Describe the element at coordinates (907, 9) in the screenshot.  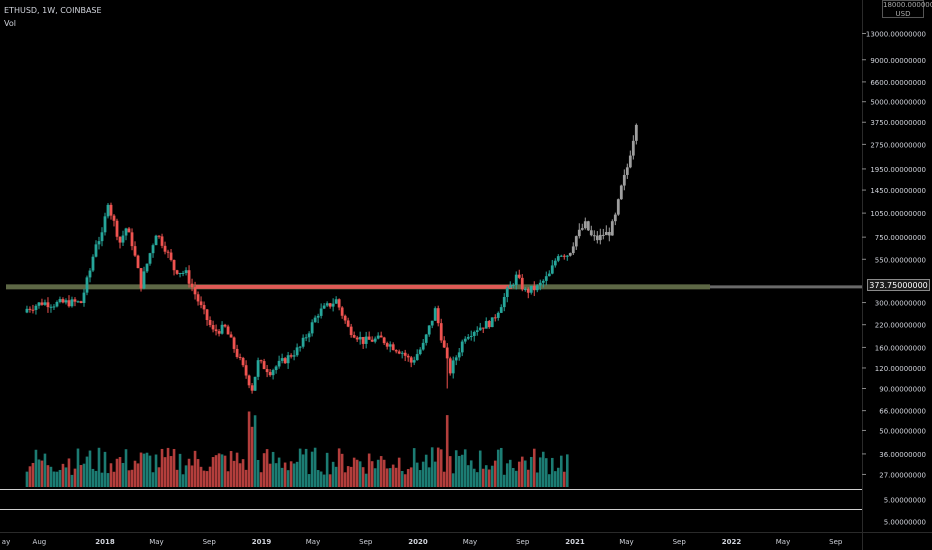
I see `price-axis-unit: 18000.0000000 USD` at that location.